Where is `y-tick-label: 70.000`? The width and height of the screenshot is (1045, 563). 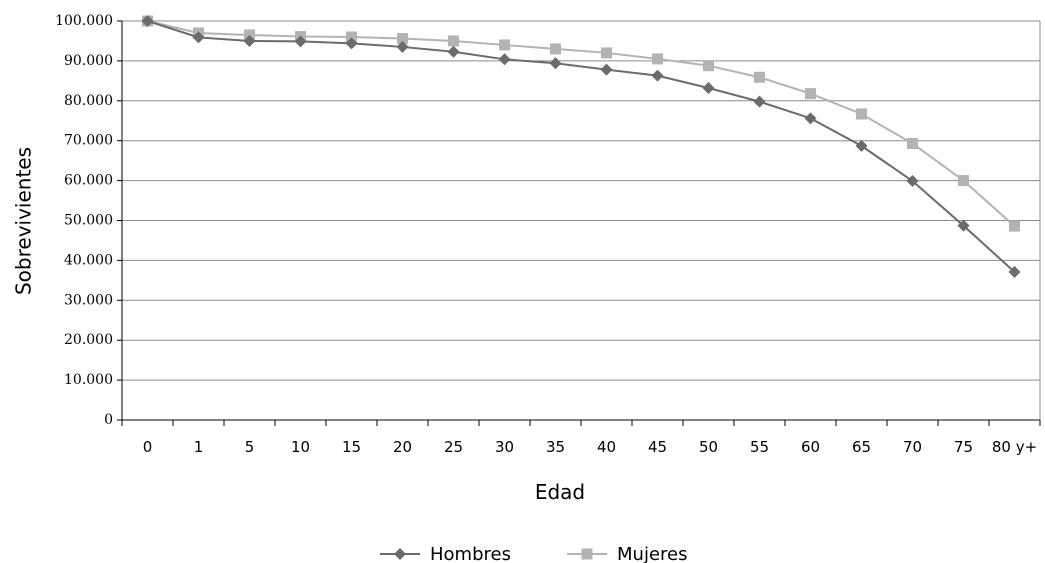
y-tick-label: 70.000 is located at coordinates (88, 141).